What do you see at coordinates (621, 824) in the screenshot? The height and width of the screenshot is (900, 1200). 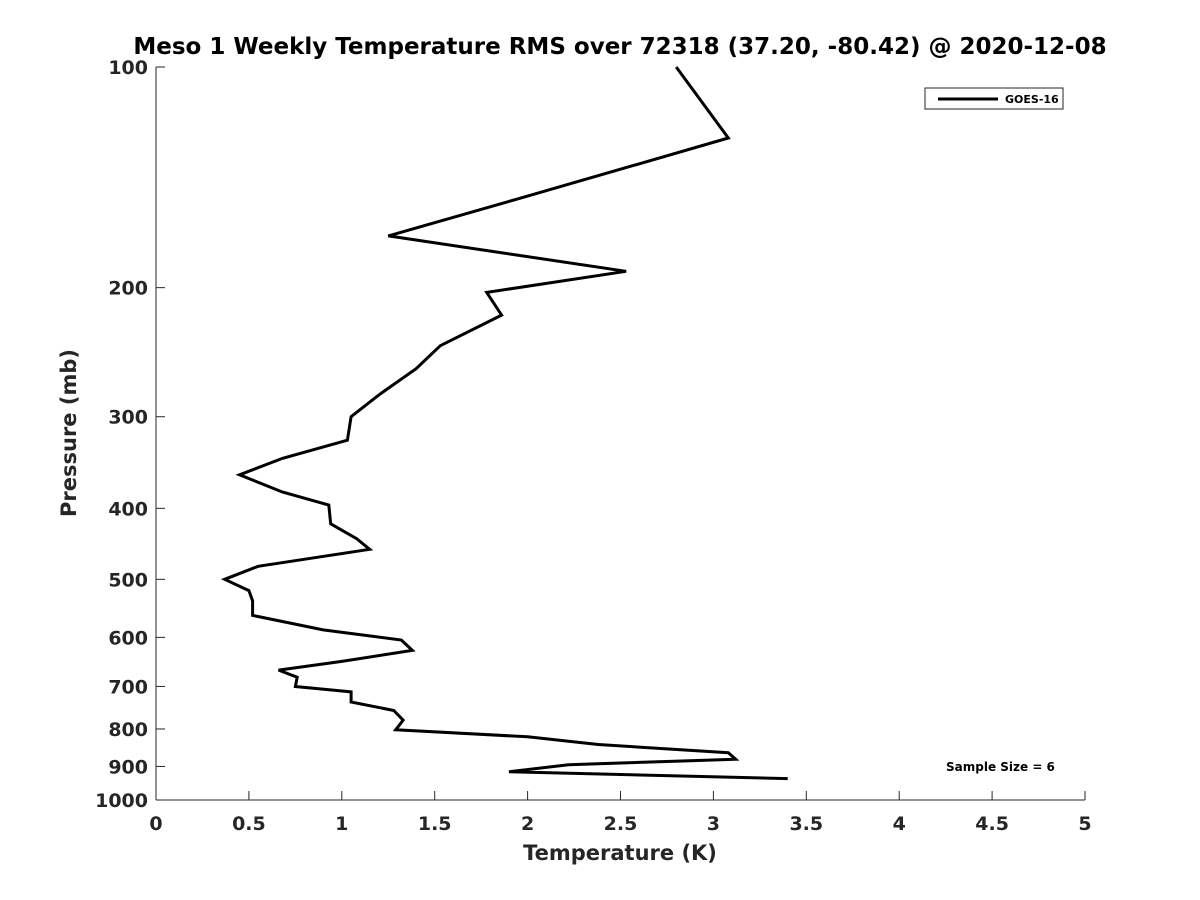 I see `x-tick-label: 2.5` at bounding box center [621, 824].